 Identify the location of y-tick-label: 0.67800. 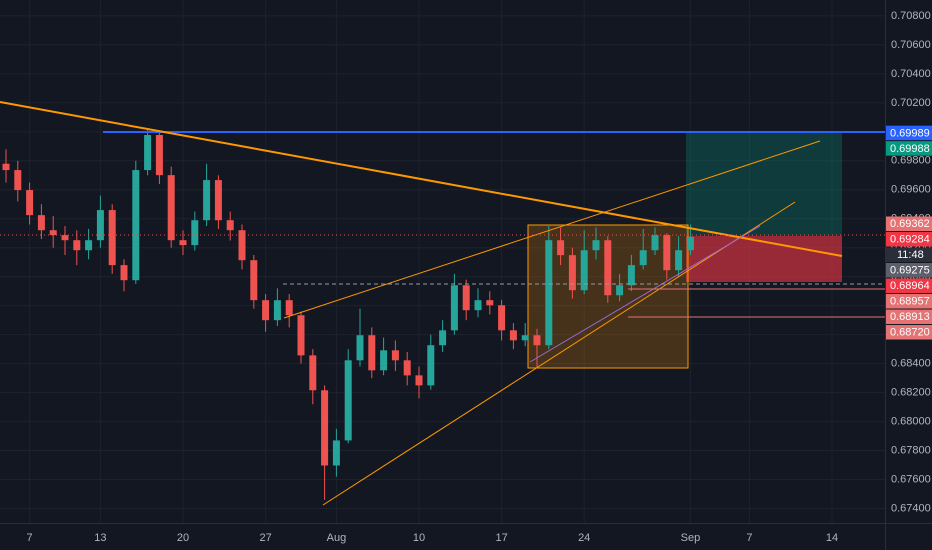
(911, 450).